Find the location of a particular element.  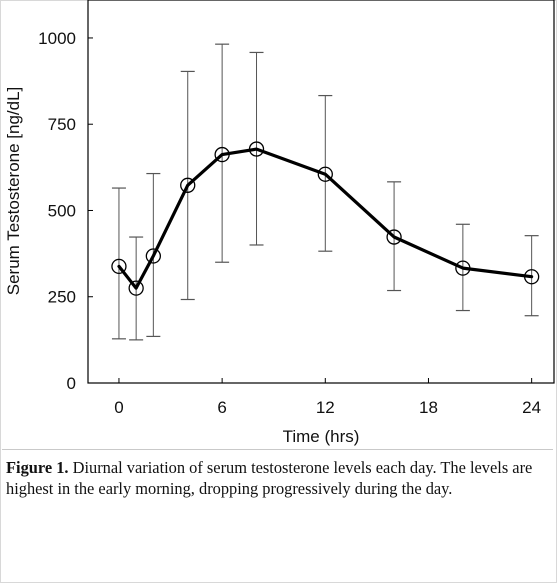

y-axis-ticks: 0 250 500 750 1000 is located at coordinates (65, 211).